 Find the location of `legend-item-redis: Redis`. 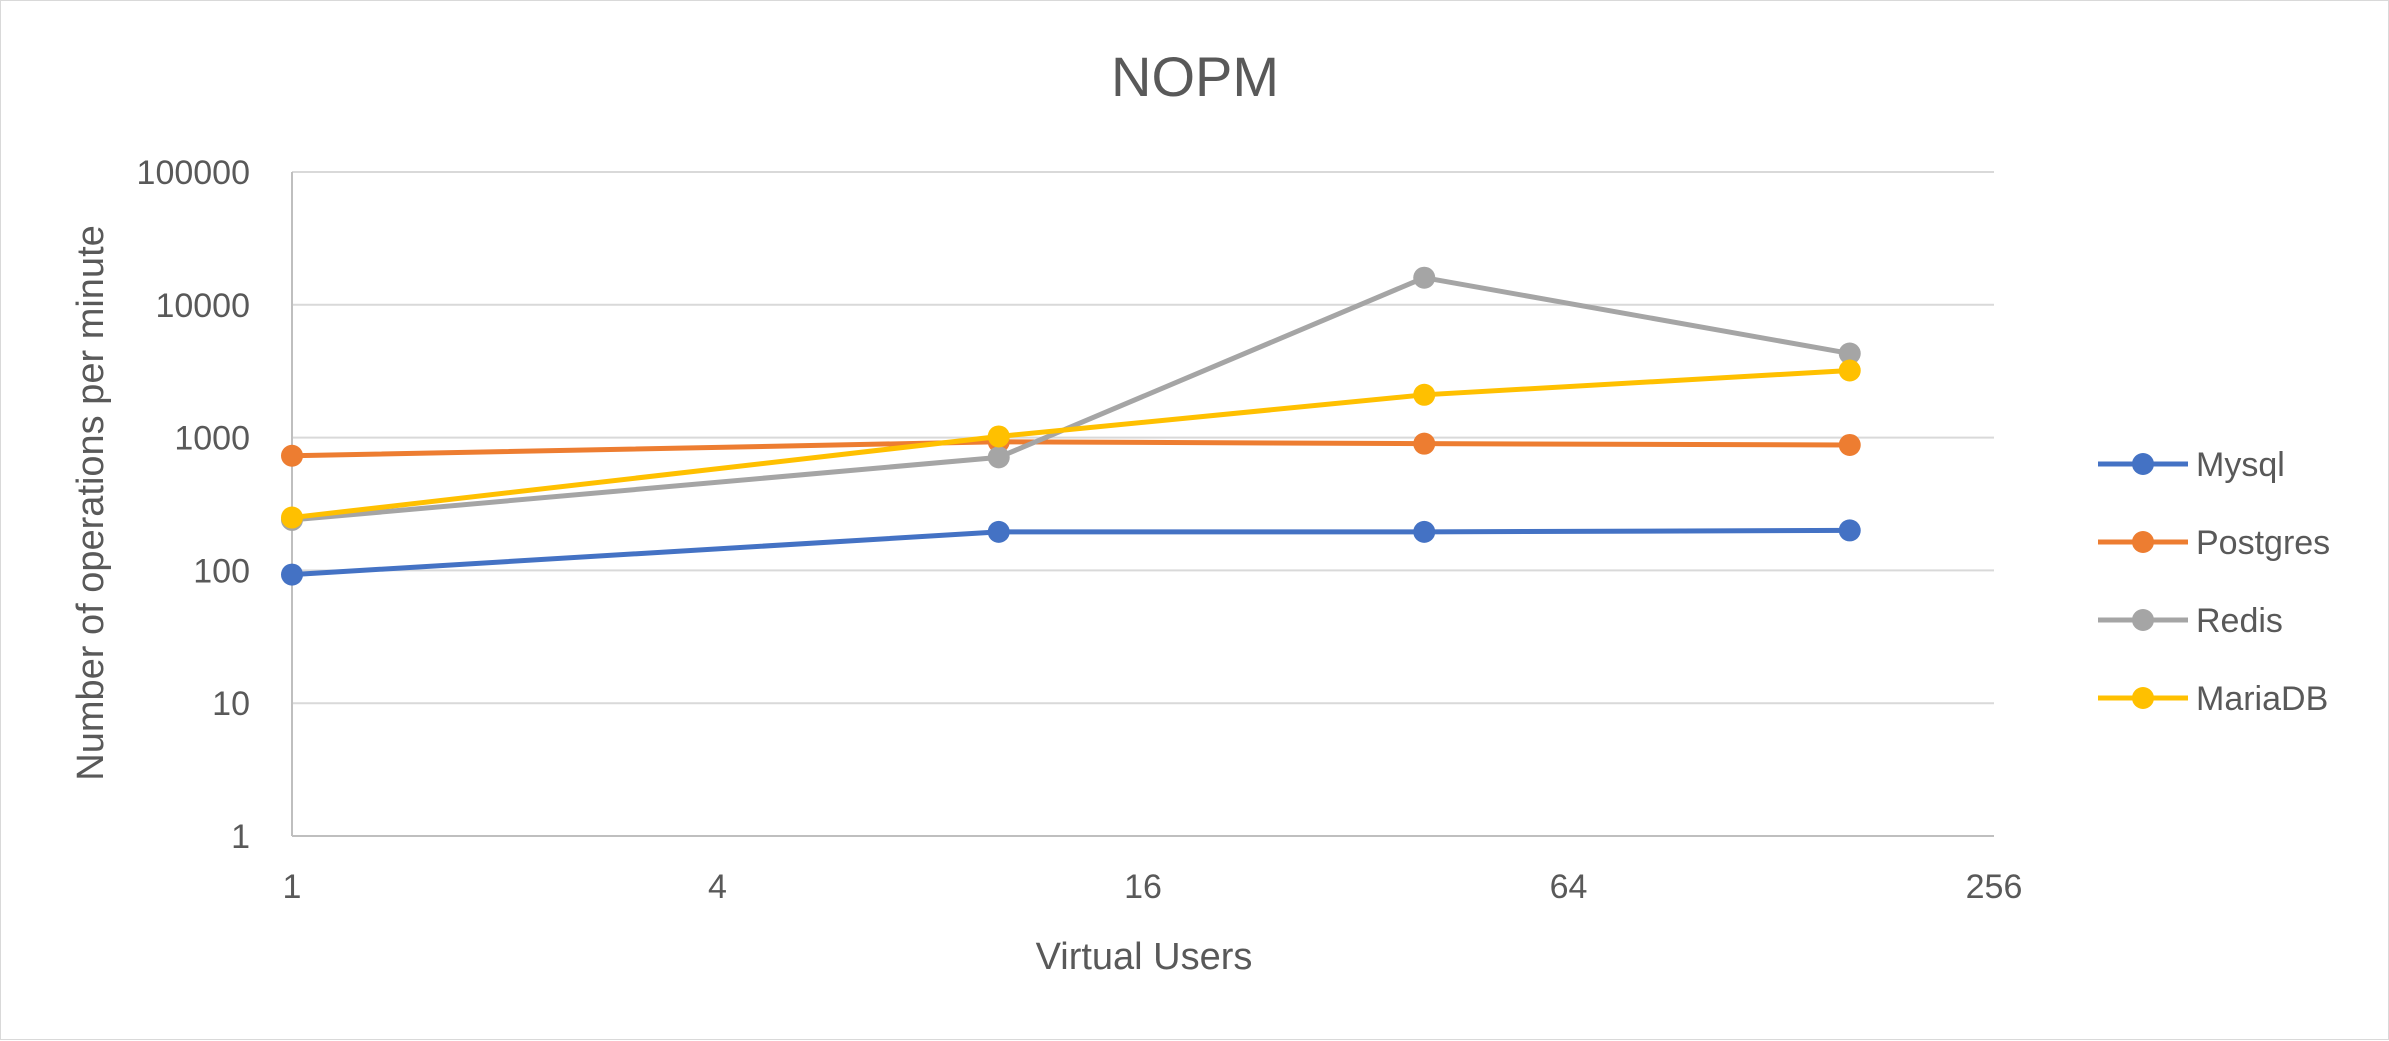

legend-item-redis: Redis is located at coordinates (2190, 621).